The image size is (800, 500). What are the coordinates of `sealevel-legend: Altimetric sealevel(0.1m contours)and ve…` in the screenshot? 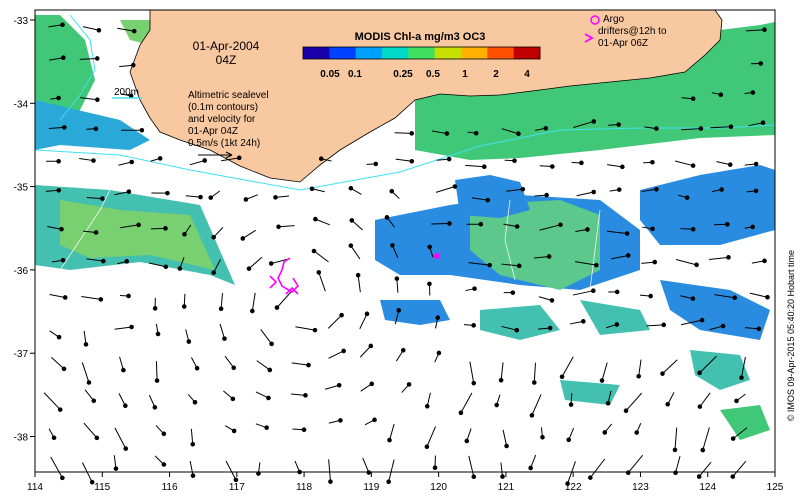 It's located at (228, 119).